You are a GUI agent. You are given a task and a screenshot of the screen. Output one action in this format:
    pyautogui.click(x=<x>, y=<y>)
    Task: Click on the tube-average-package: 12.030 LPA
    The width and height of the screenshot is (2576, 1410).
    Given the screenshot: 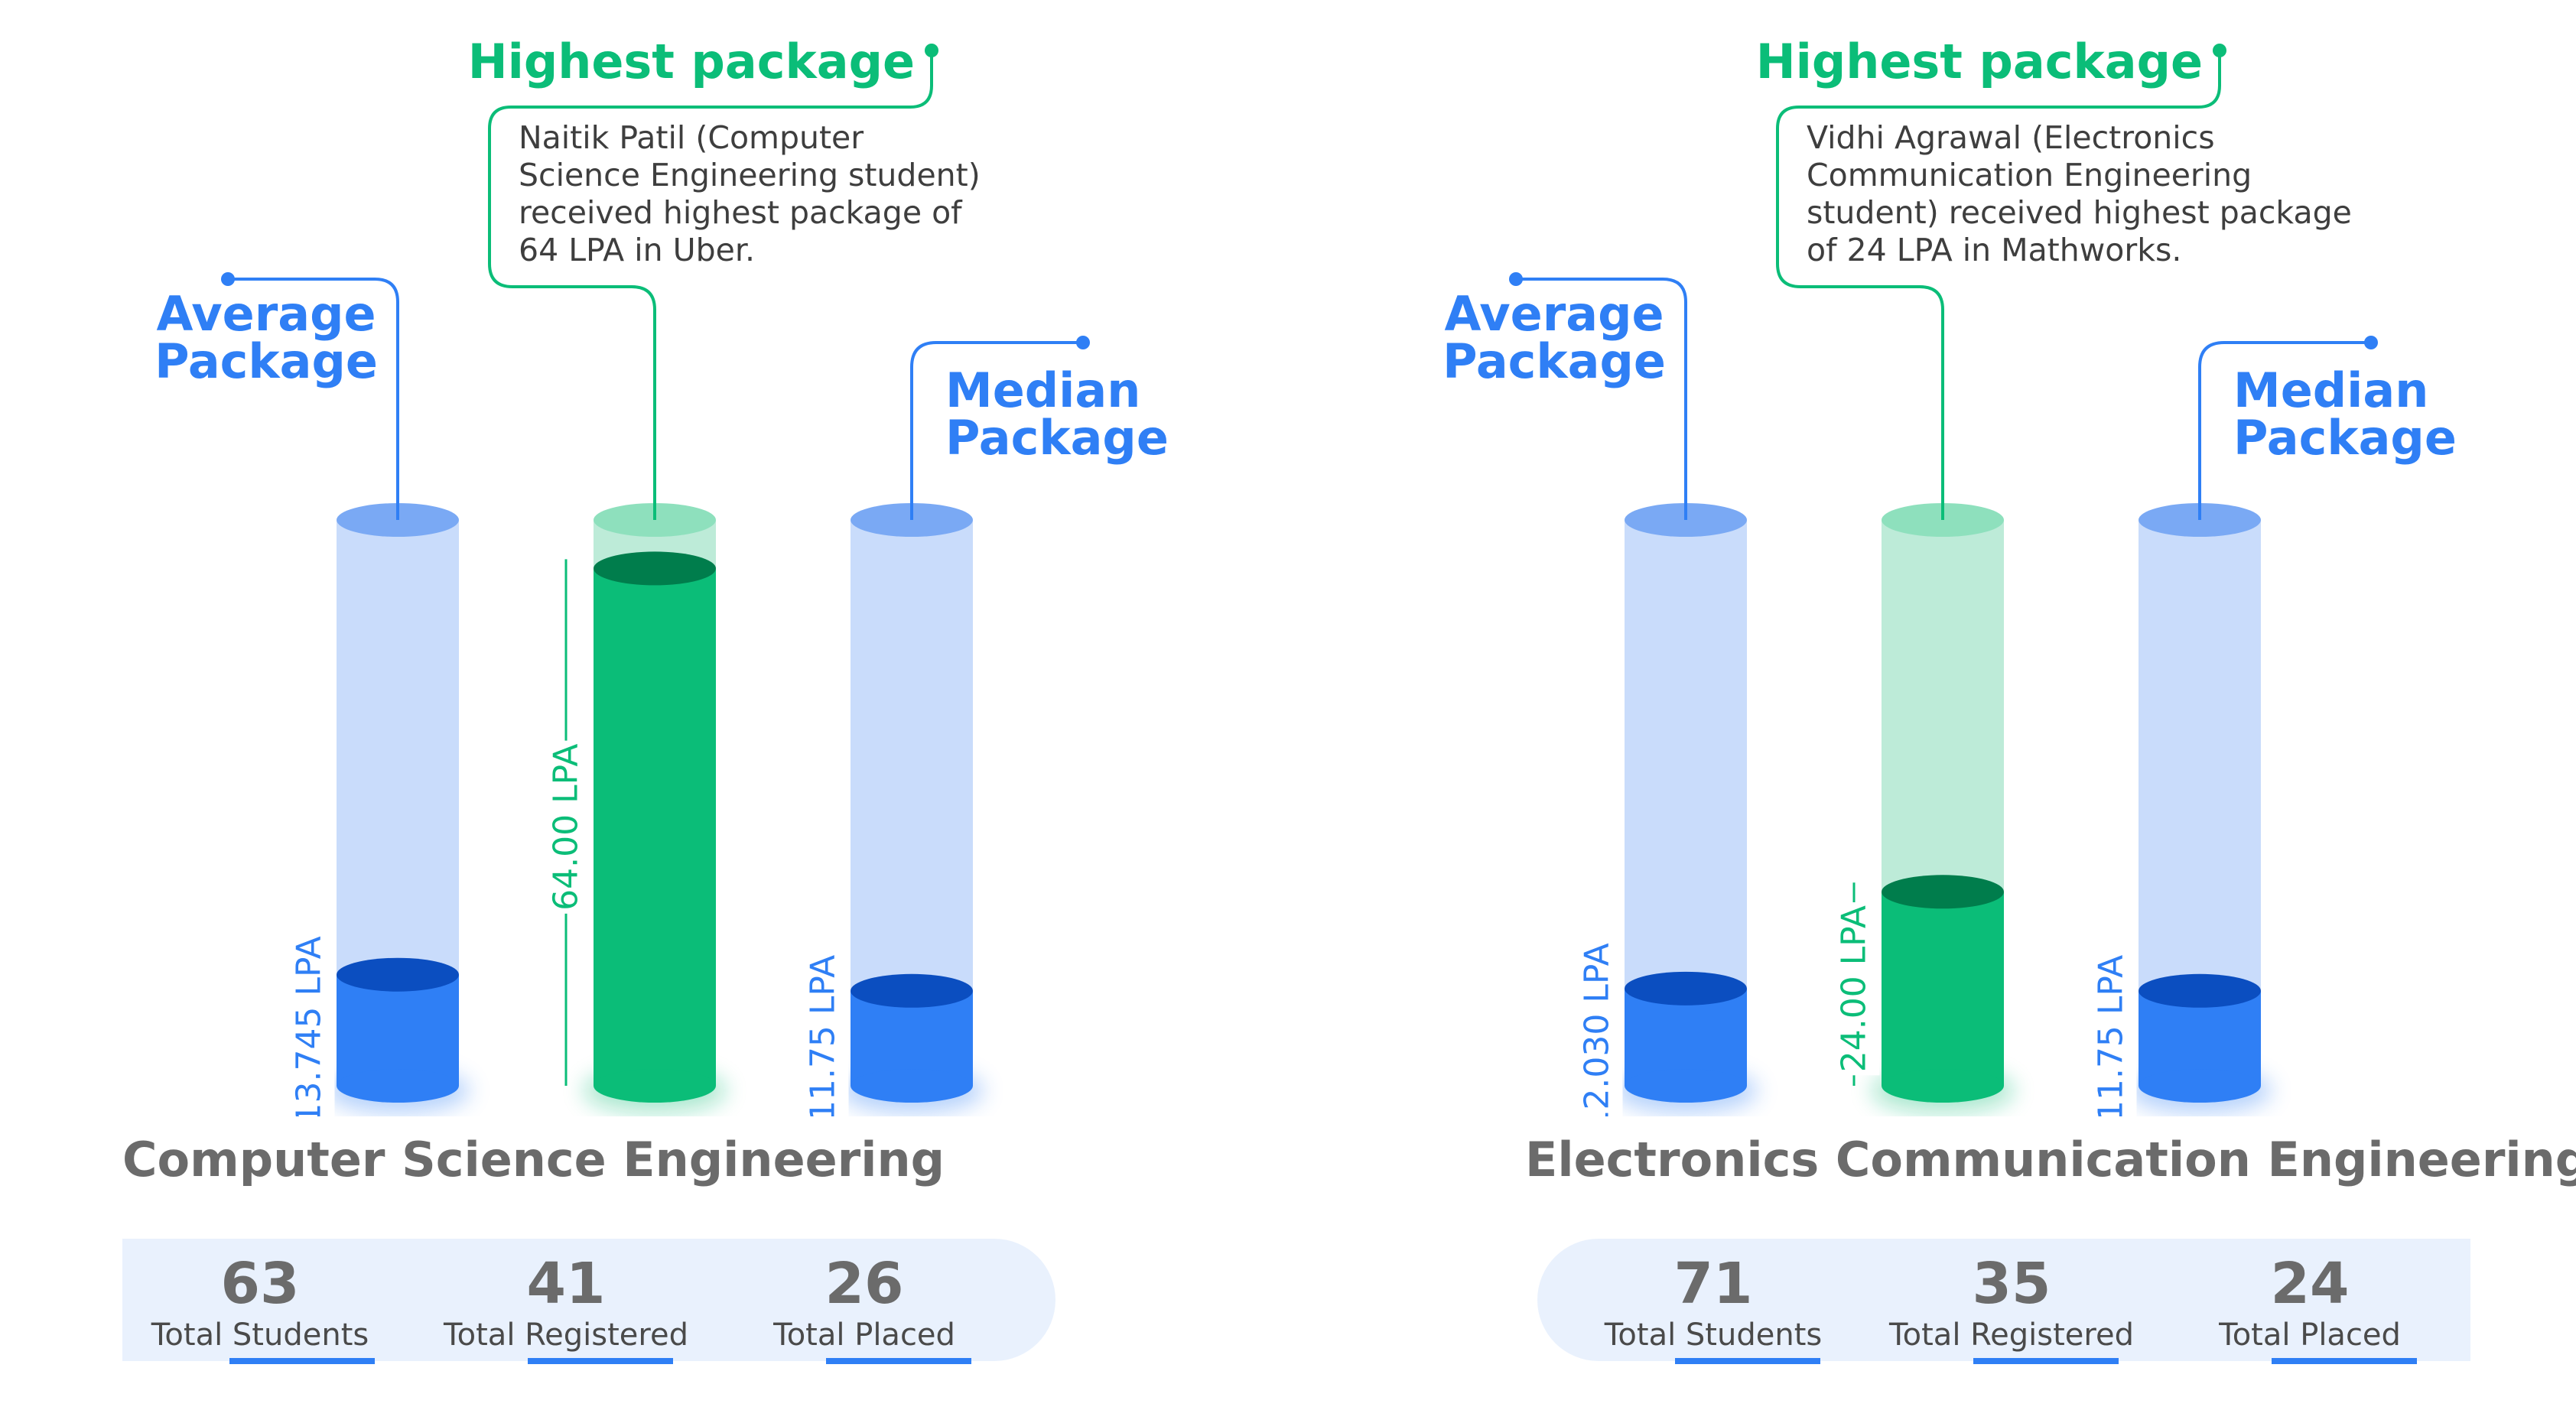 What is the action you would take?
    pyautogui.click(x=1664, y=809)
    